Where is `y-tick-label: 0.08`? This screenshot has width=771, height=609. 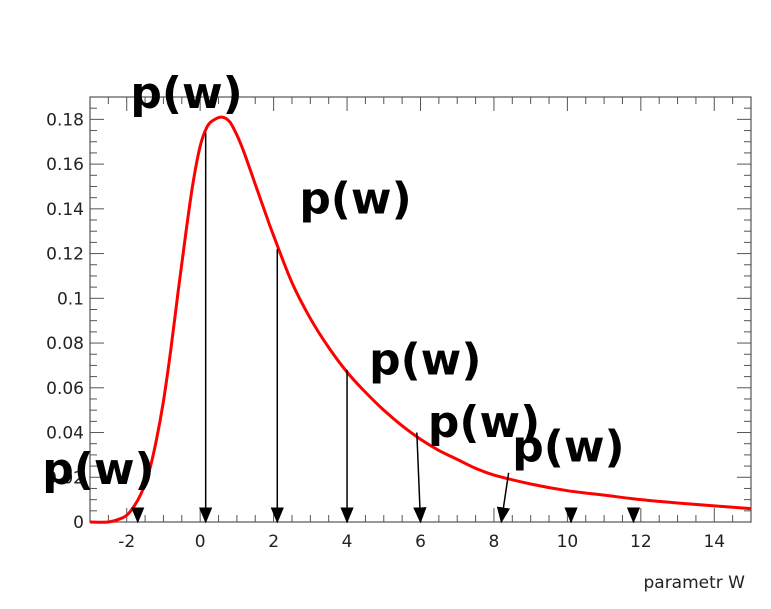
y-tick-label: 0.08 is located at coordinates (65, 344).